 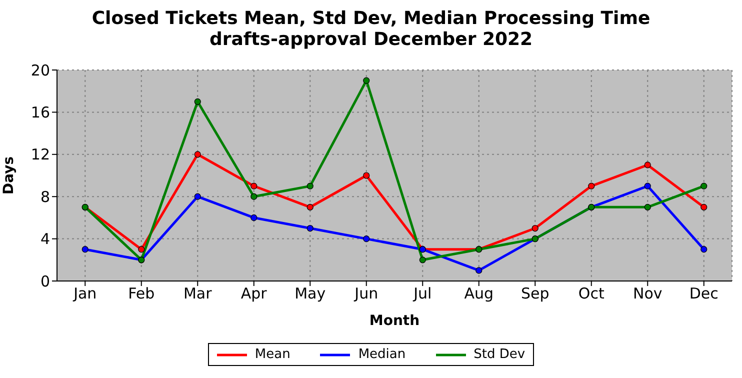 I want to click on x-tick-label: Apr, so click(x=254, y=293).